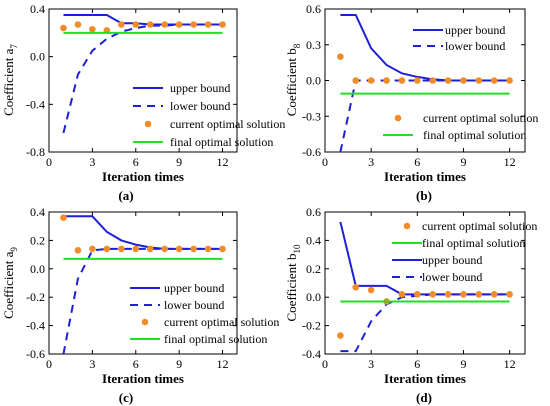 This screenshot has width=550, height=406. Describe the element at coordinates (8, 81) in the screenshot. I see `y-axis-label-main: Coefficient a` at that location.